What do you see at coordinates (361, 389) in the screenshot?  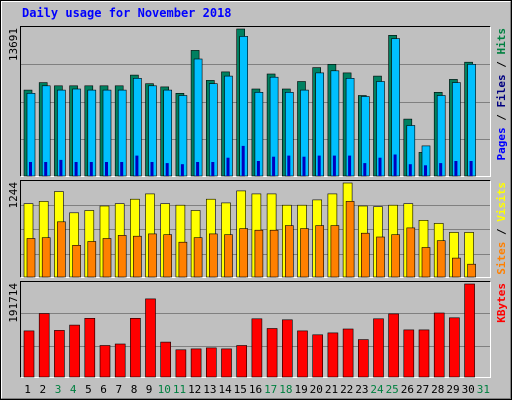 I see `x-tick-label: 23` at bounding box center [361, 389].